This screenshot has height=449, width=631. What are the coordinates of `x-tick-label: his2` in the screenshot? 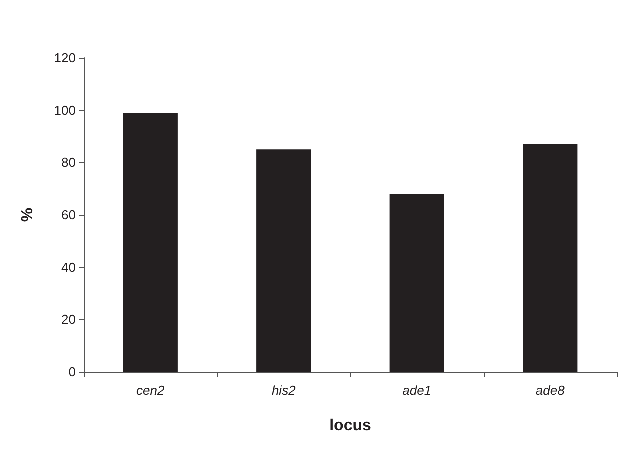 It's located at (284, 390).